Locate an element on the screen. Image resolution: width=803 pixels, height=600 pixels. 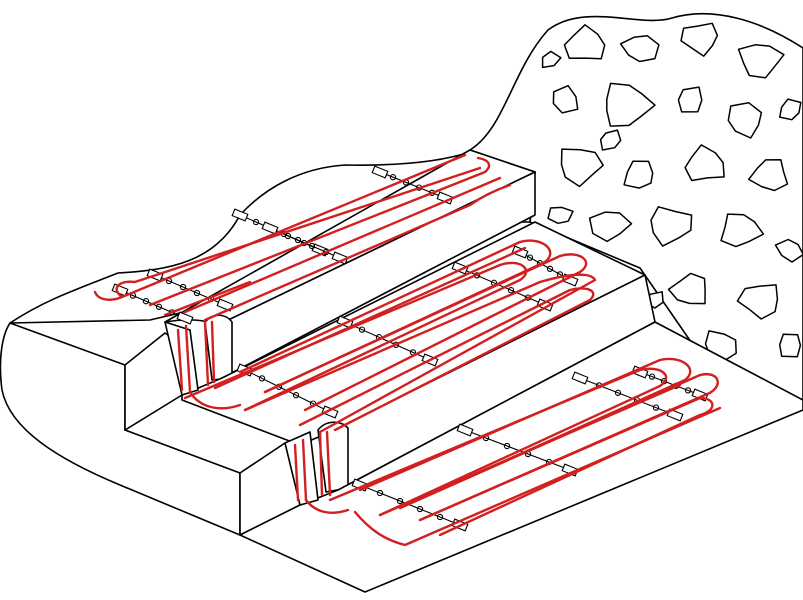
step-2-nosing is located at coordinates (333, 457).